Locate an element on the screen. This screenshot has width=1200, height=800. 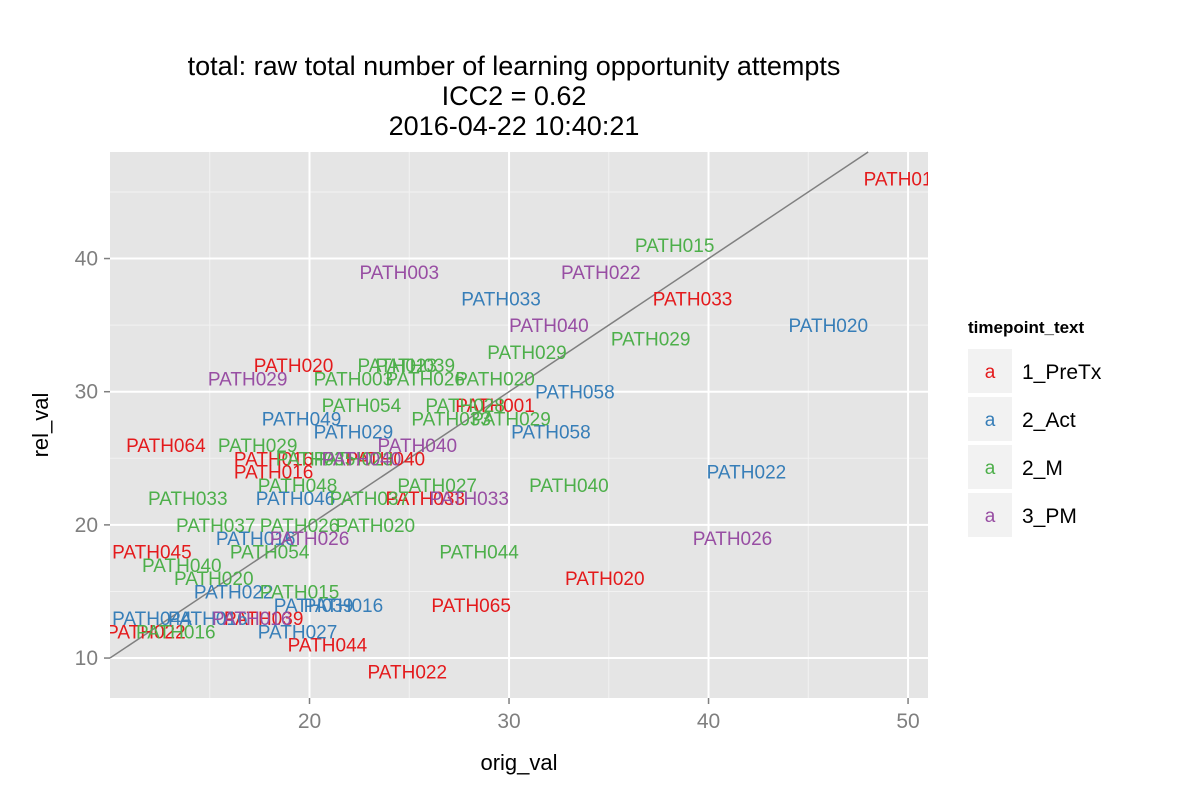
title-line-2: ICC2 = 0.62 is located at coordinates (514, 96).